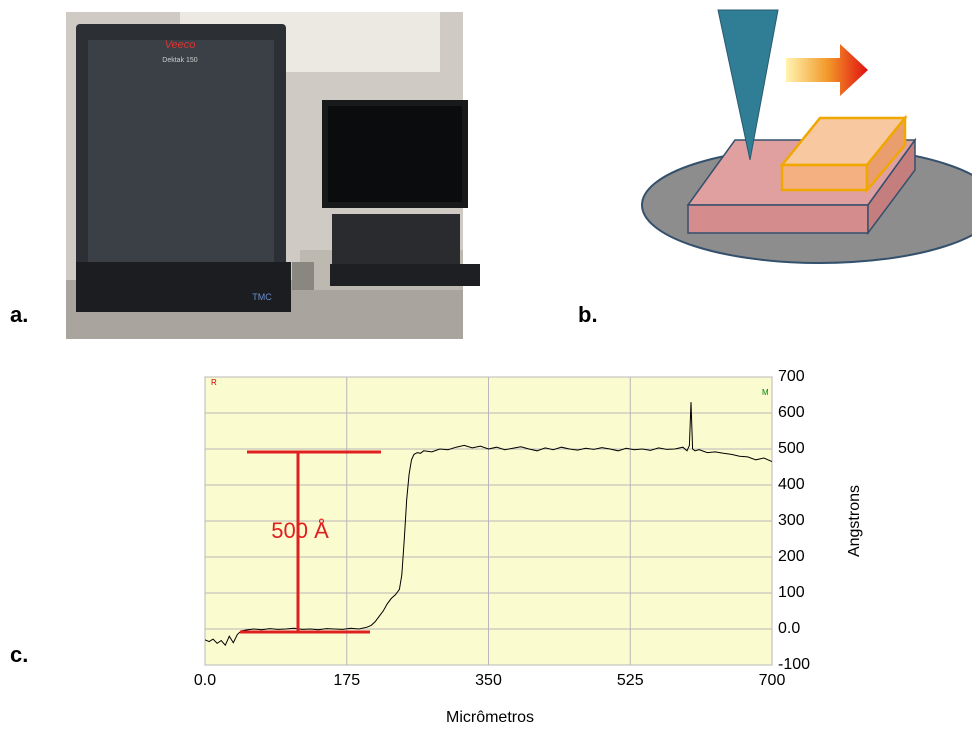  I want to click on y-tick-label: 700, so click(791, 376).